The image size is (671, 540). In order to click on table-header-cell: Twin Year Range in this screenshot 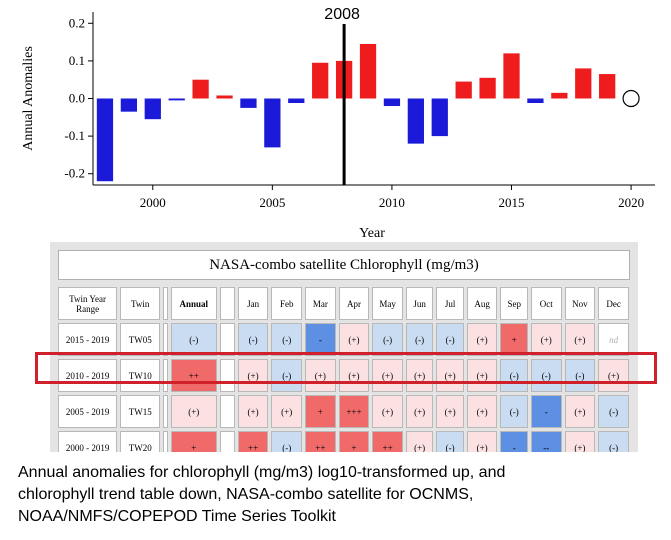, I will do `click(88, 303)`.